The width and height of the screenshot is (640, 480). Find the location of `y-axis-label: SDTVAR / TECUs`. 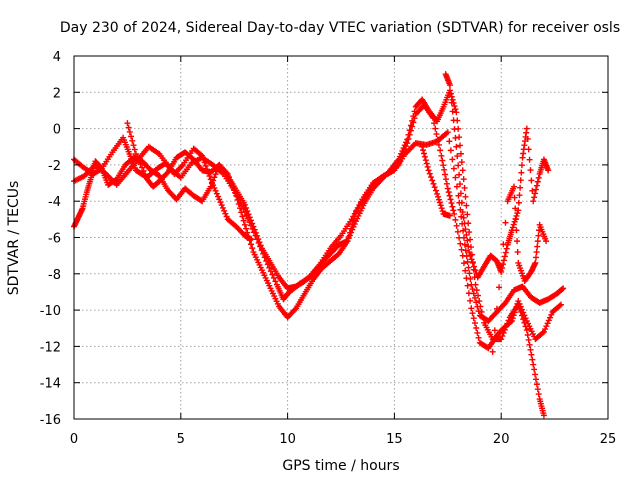

y-axis-label: SDTVAR / TECUs is located at coordinates (14, 238).